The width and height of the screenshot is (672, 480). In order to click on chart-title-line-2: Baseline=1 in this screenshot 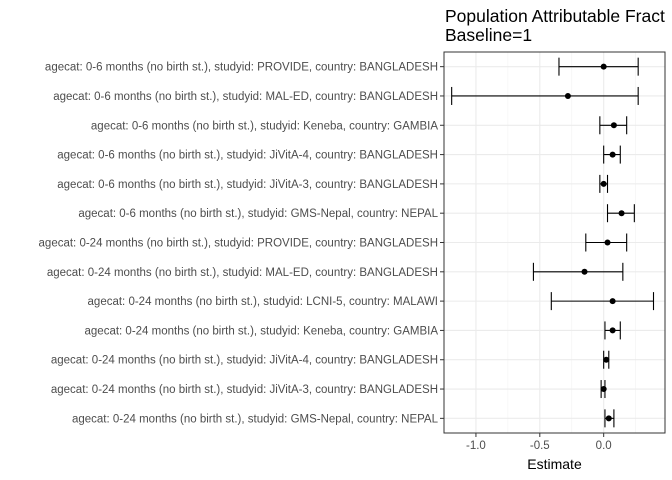, I will do `click(488, 35)`.